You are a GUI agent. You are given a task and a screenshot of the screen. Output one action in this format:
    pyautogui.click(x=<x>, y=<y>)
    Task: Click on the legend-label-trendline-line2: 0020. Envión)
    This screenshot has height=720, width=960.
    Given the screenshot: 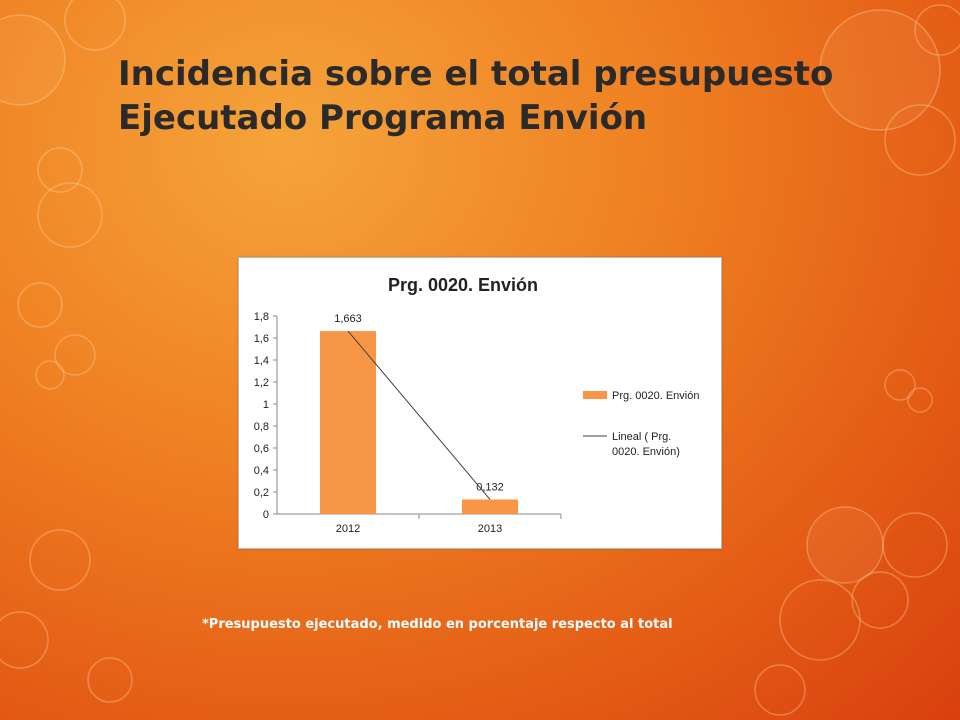 What is the action you would take?
    pyautogui.click(x=646, y=452)
    